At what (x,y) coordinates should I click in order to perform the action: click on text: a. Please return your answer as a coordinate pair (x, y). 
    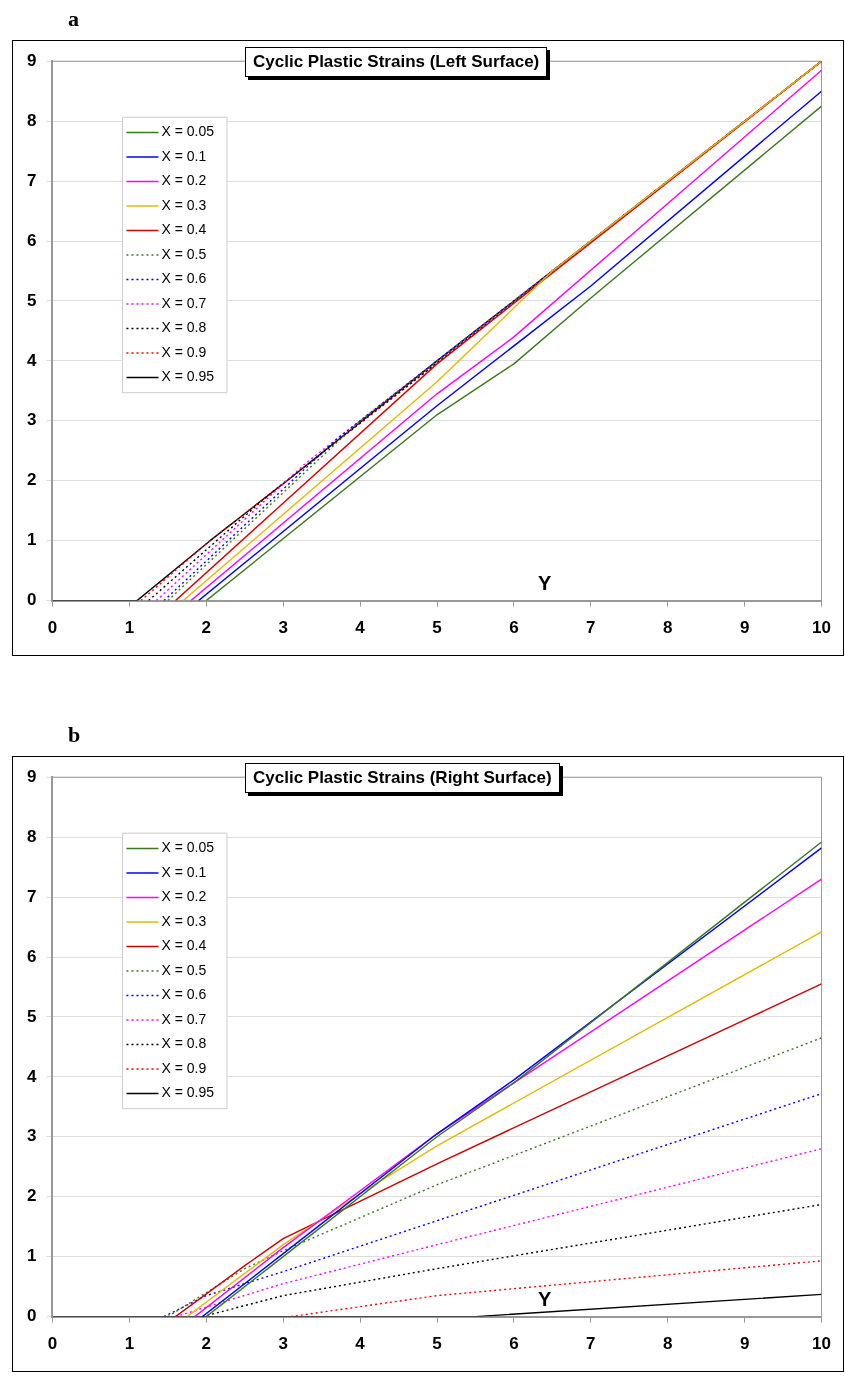
    Looking at the image, I should click on (73, 19).